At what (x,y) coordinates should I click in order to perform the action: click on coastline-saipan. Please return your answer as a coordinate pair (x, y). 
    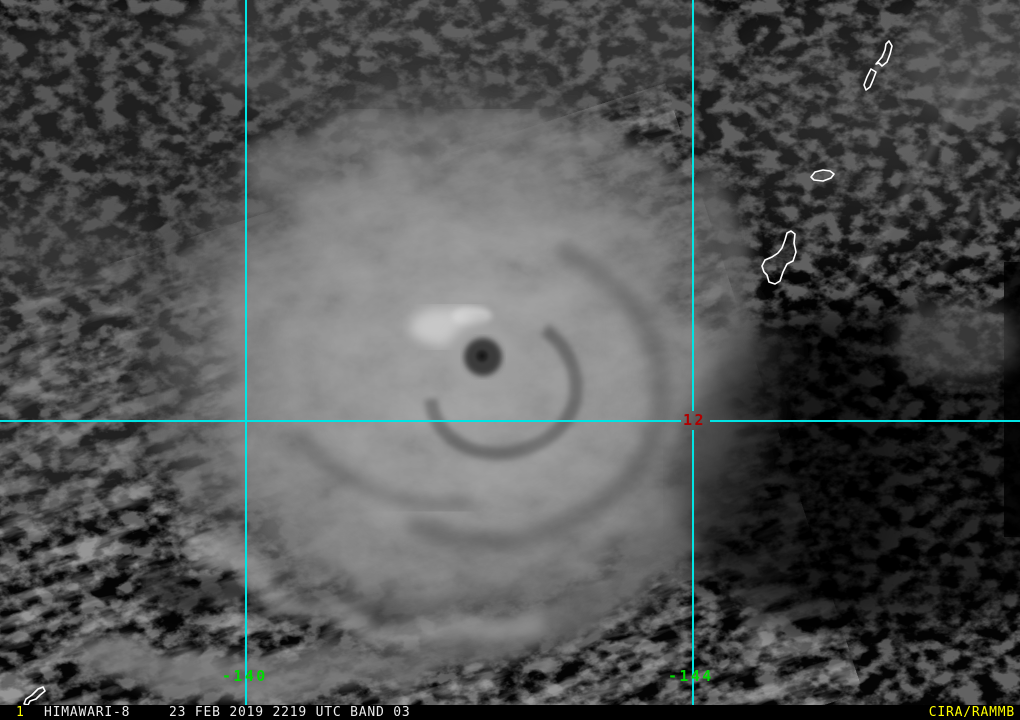
    Looking at the image, I should click on (884, 53).